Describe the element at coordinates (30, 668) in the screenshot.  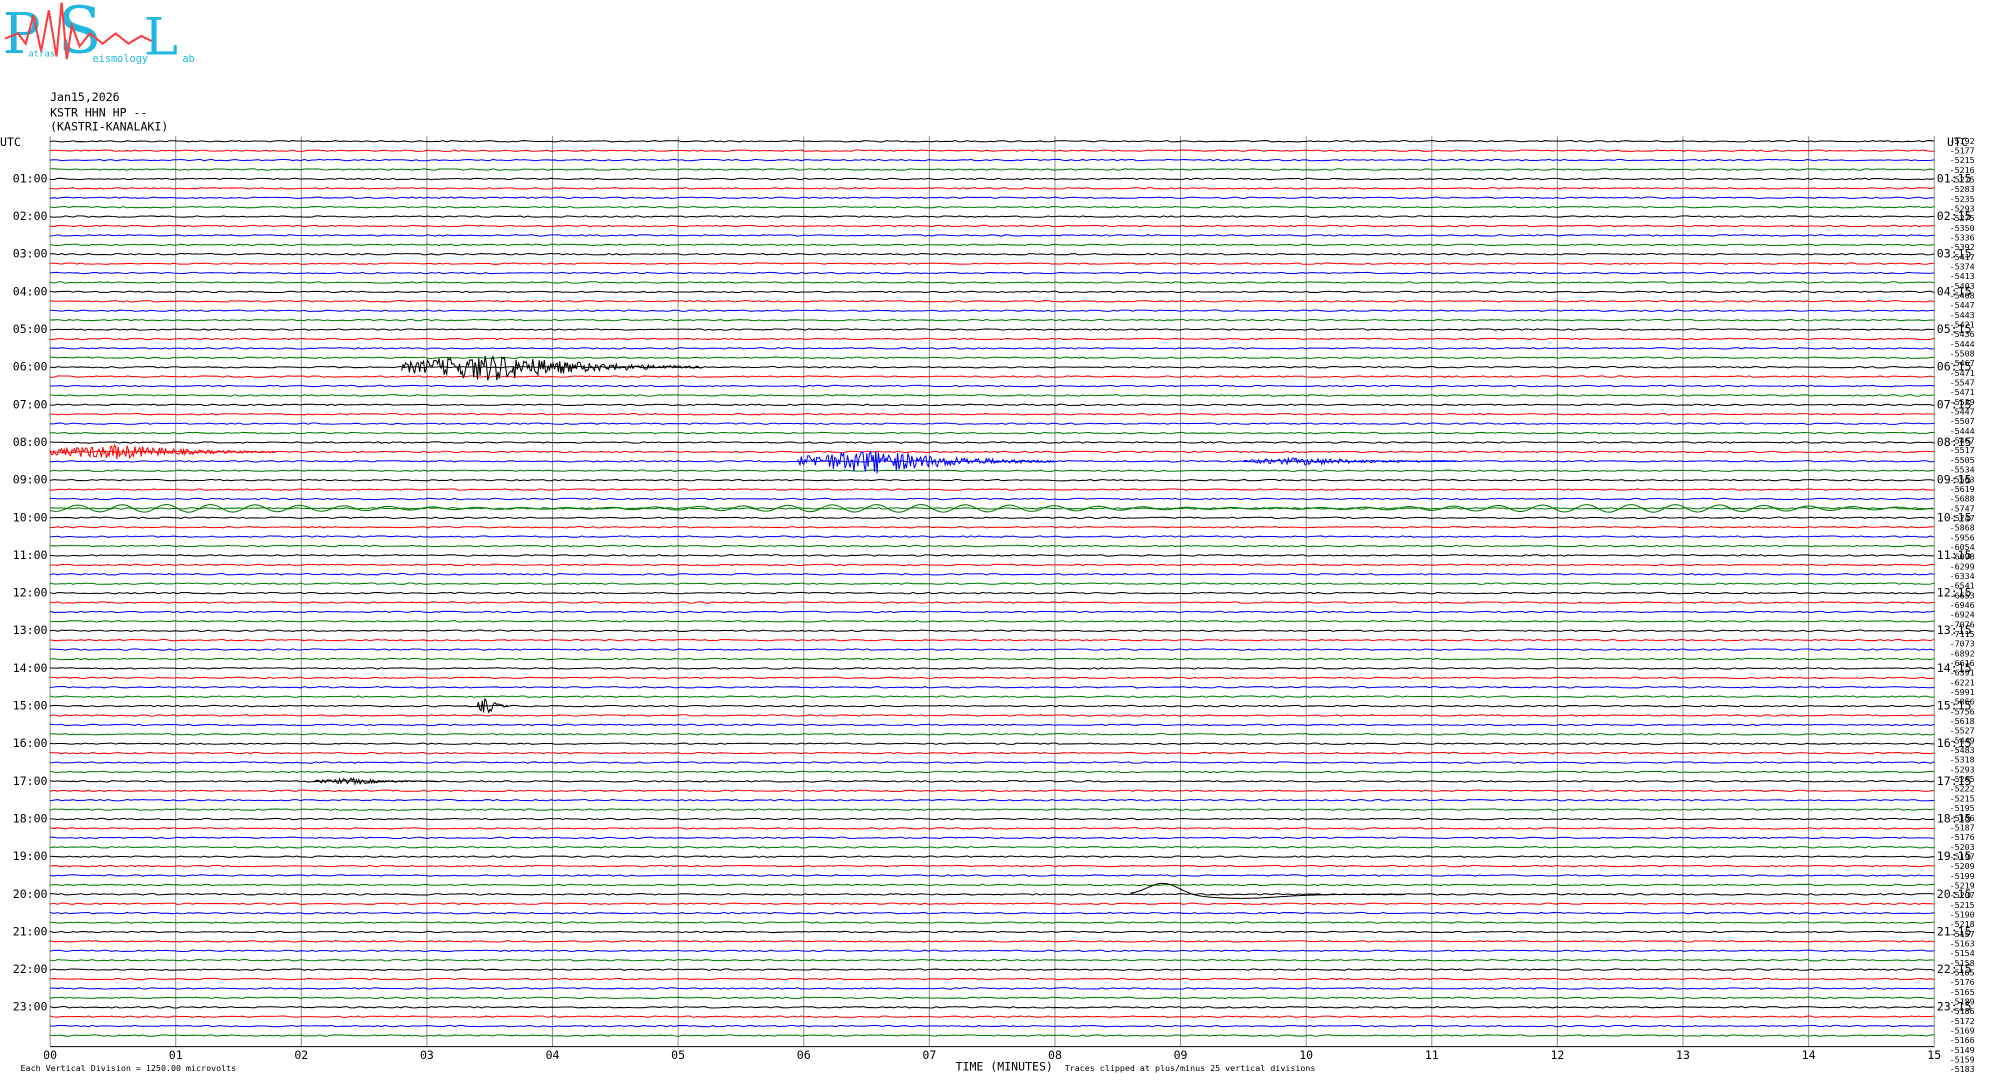
I see `hour-label: 14:00` at that location.